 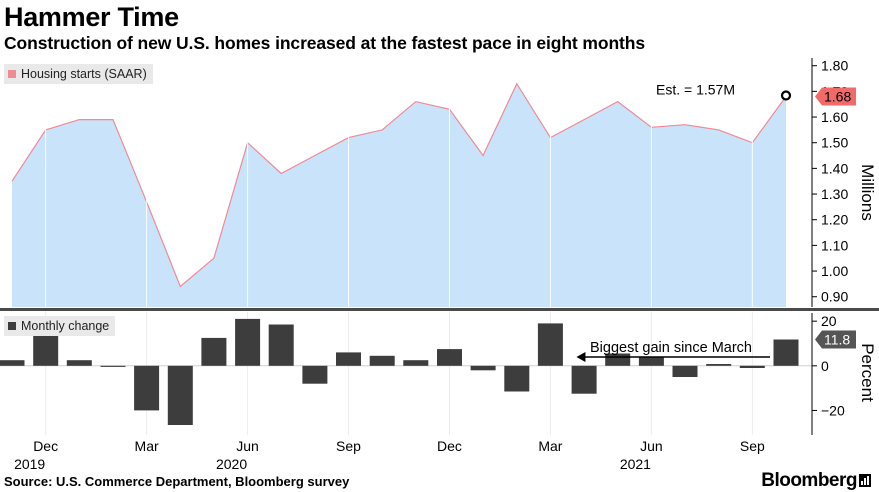 What do you see at coordinates (834, 194) in the screenshot?
I see `top-ytick-label-5: 1.30` at bounding box center [834, 194].